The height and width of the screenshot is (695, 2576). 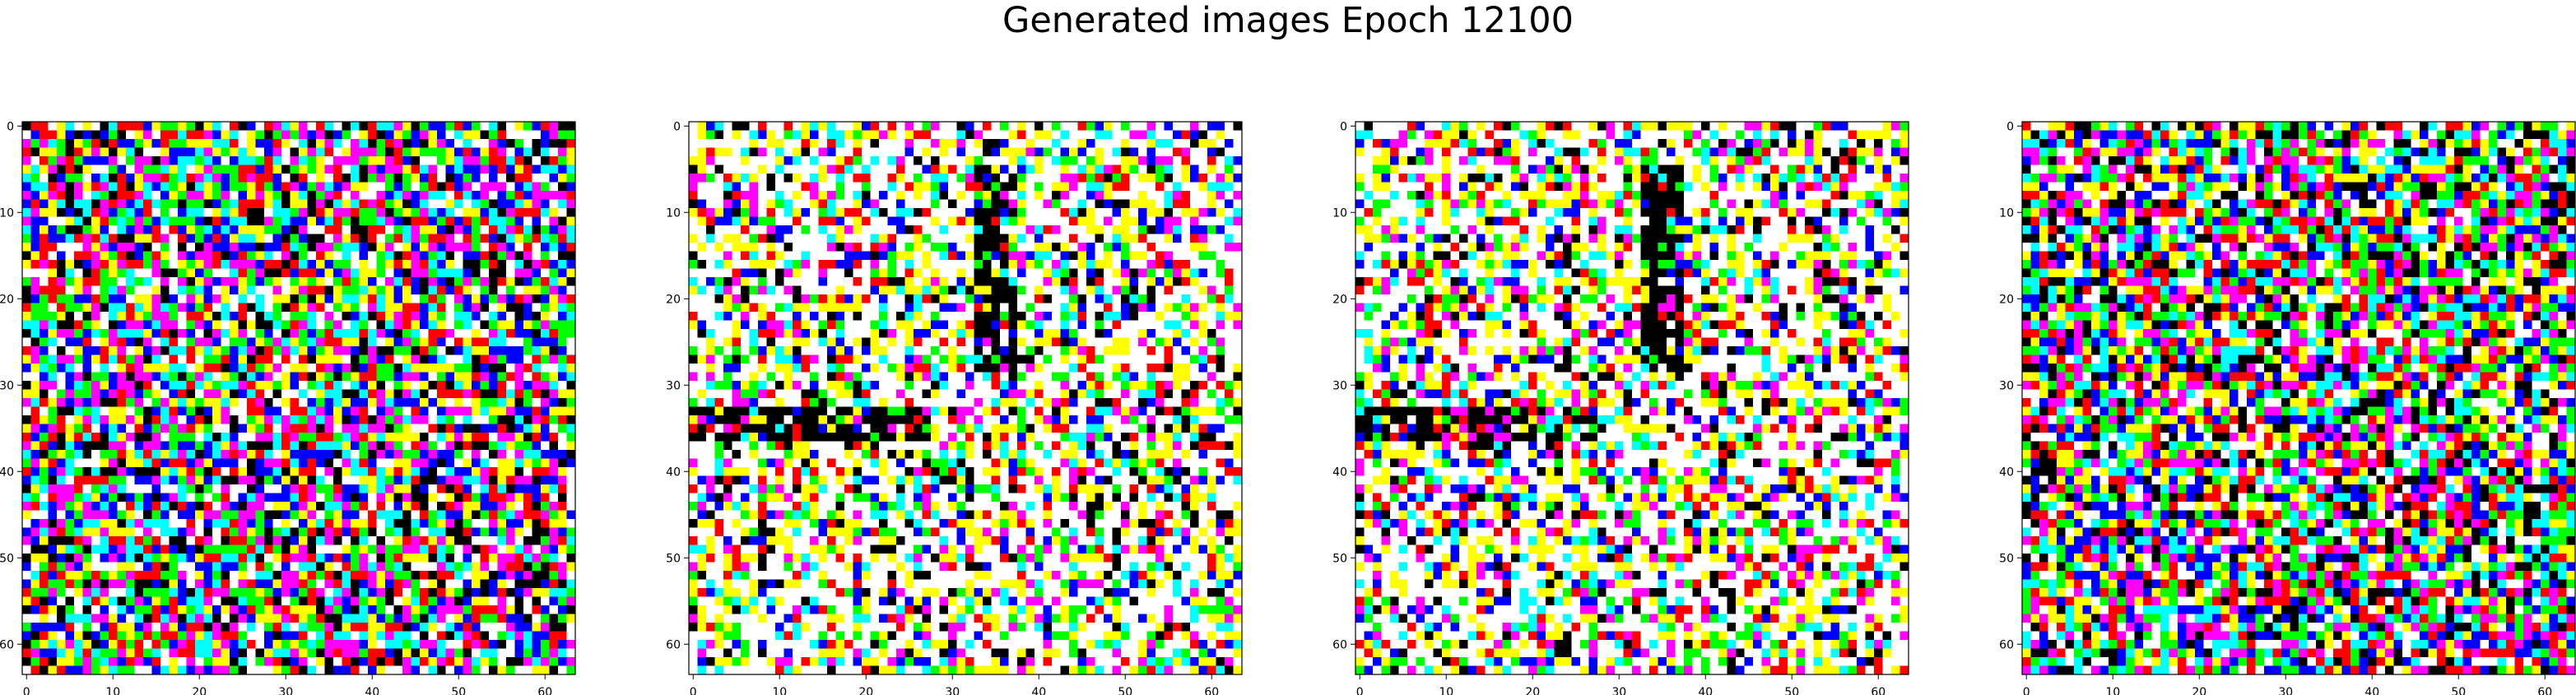 I want to click on image-4-ytick-label: 50, so click(x=2006, y=558).